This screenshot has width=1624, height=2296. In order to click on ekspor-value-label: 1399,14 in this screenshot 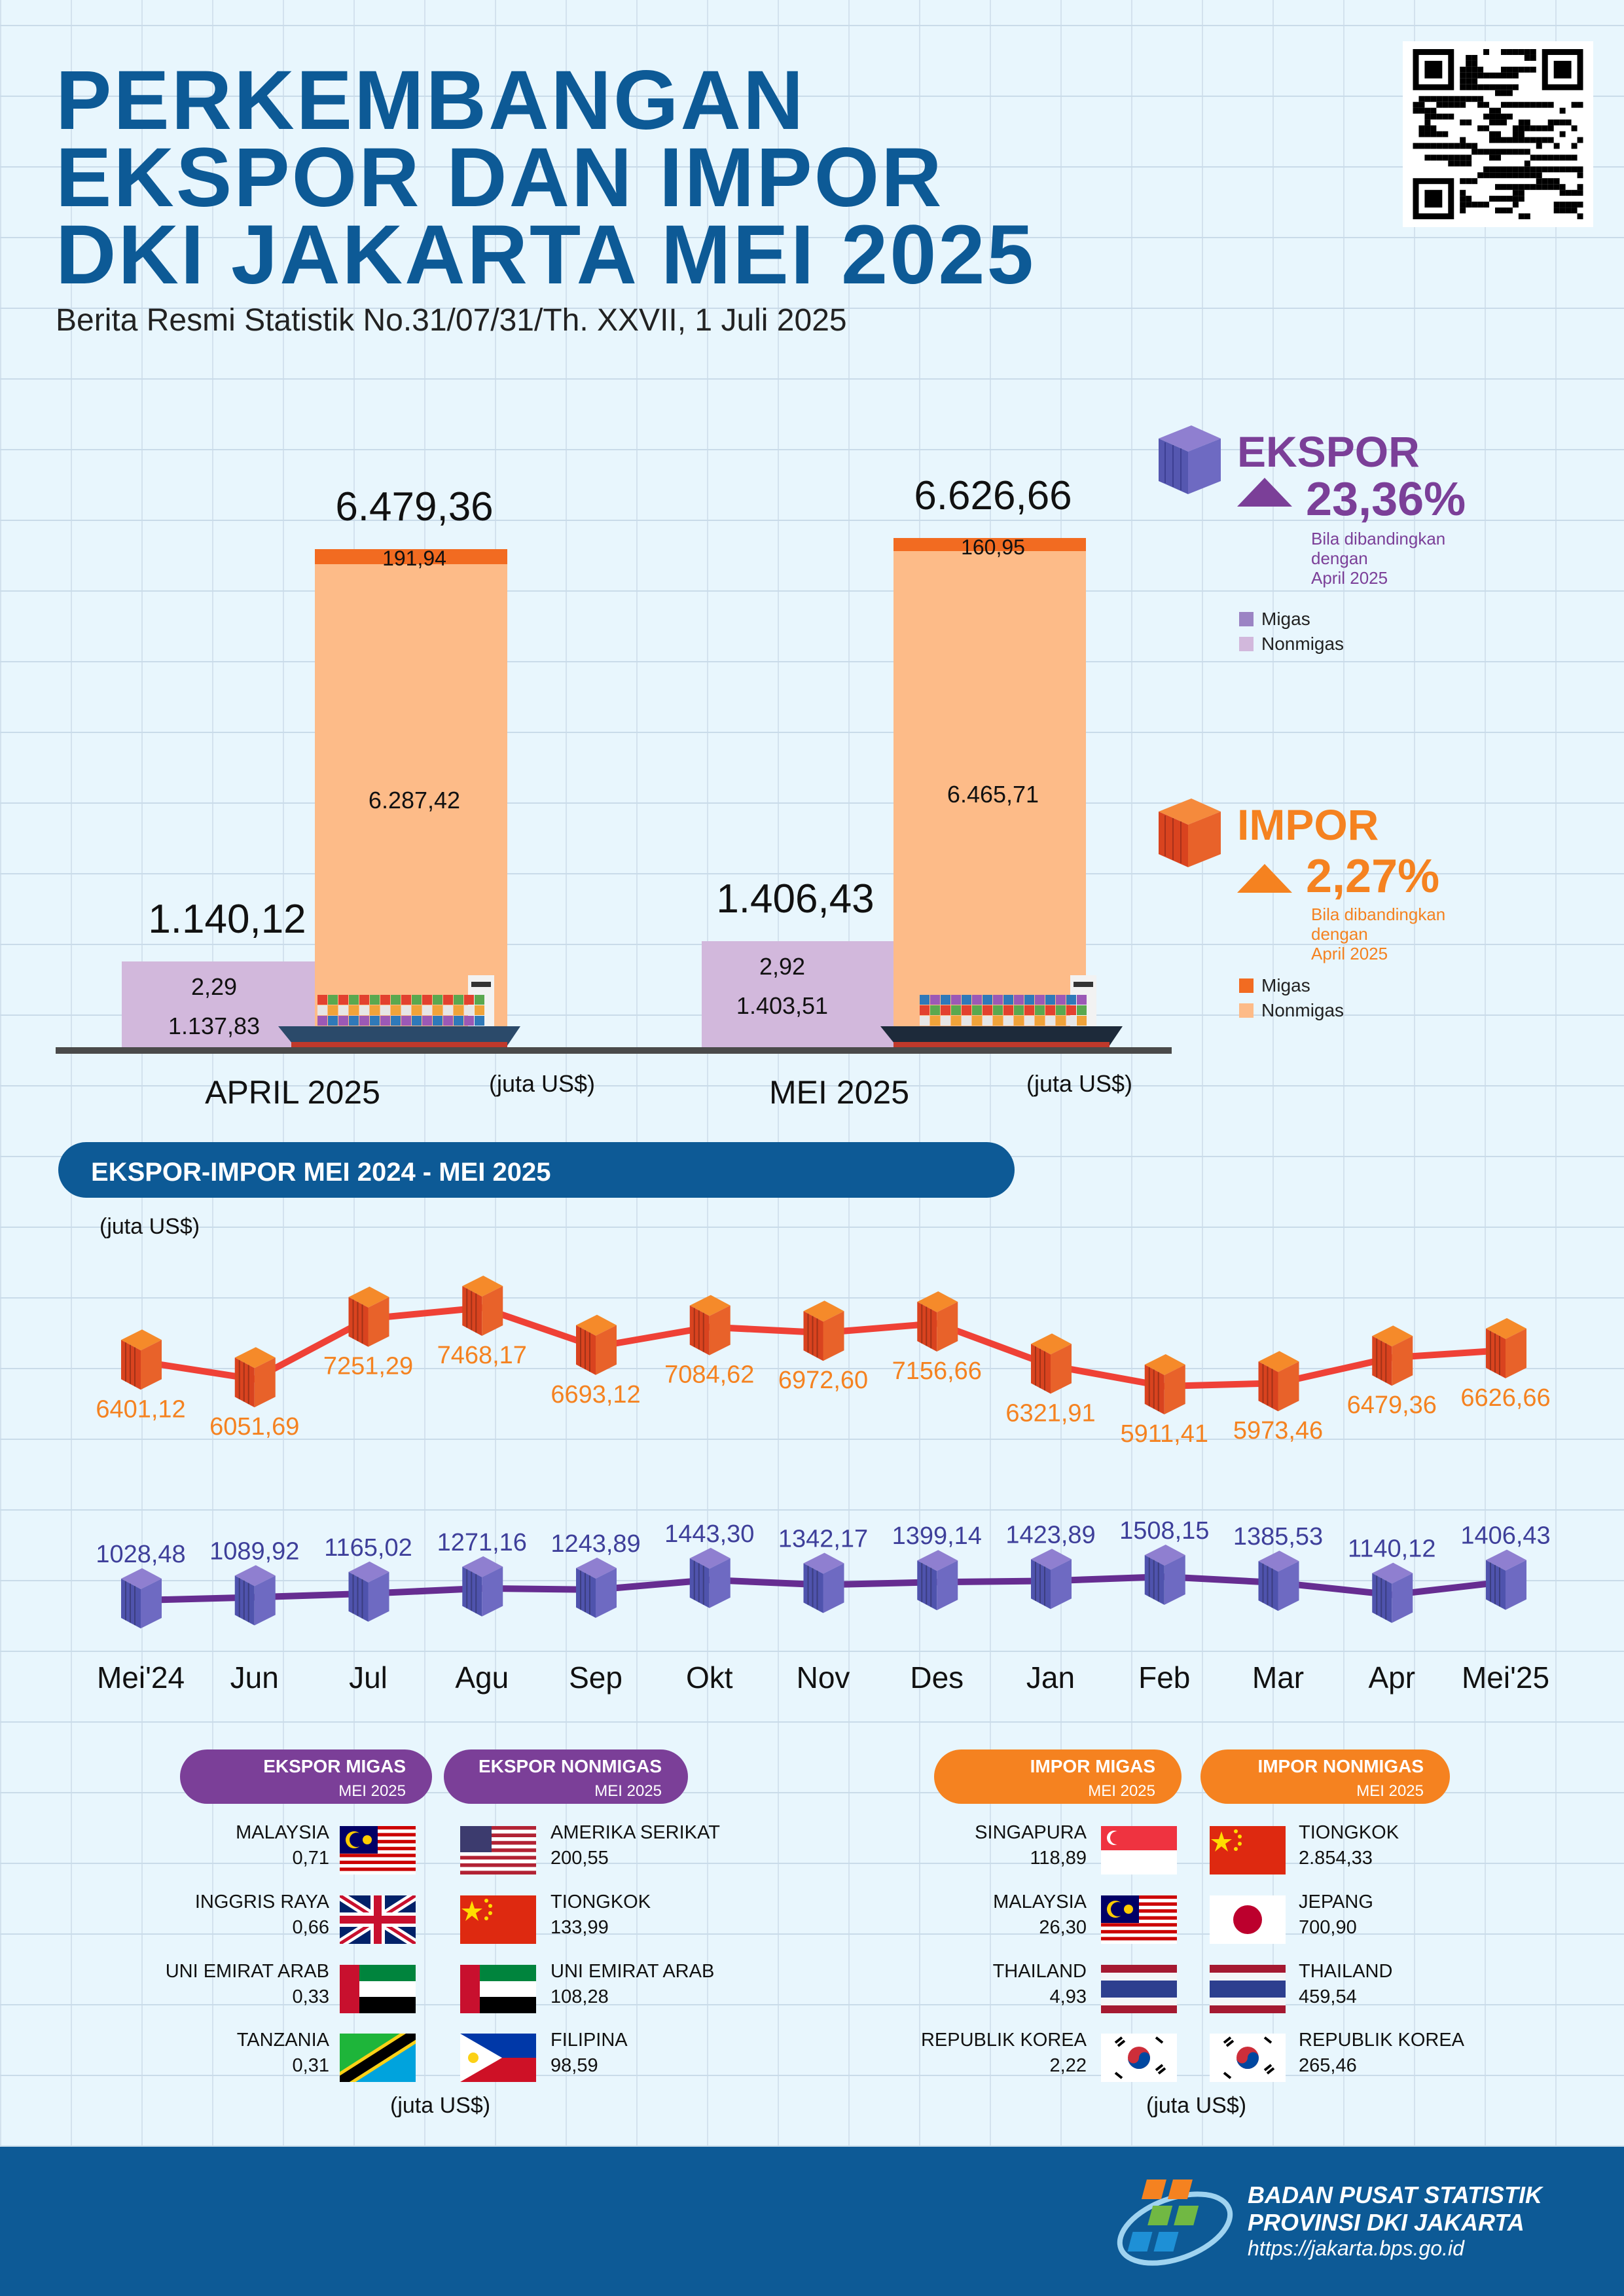, I will do `click(937, 1536)`.